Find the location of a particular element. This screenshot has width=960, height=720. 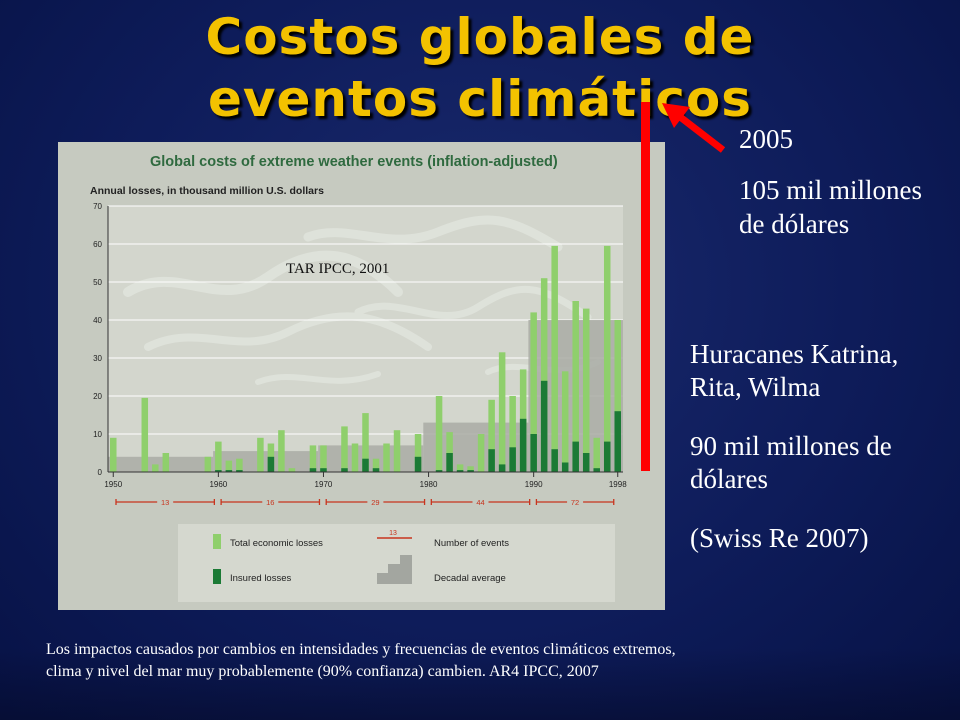

swiss-re-source: (Swiss Re 2007) is located at coordinates (779, 538).